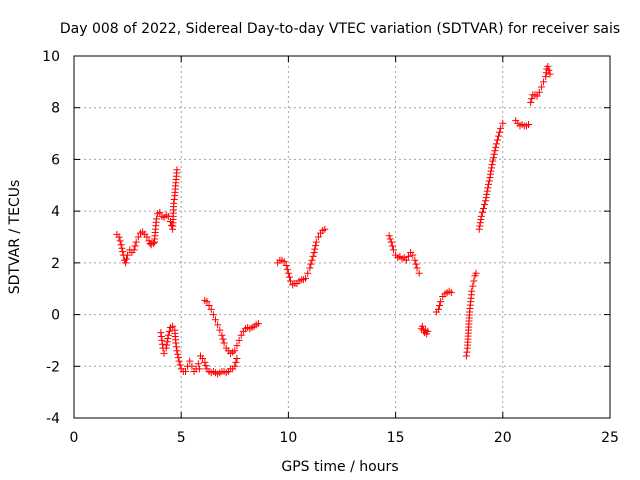 The height and width of the screenshot is (480, 640). What do you see at coordinates (396, 438) in the screenshot?
I see `x-tick-label: 15` at bounding box center [396, 438].